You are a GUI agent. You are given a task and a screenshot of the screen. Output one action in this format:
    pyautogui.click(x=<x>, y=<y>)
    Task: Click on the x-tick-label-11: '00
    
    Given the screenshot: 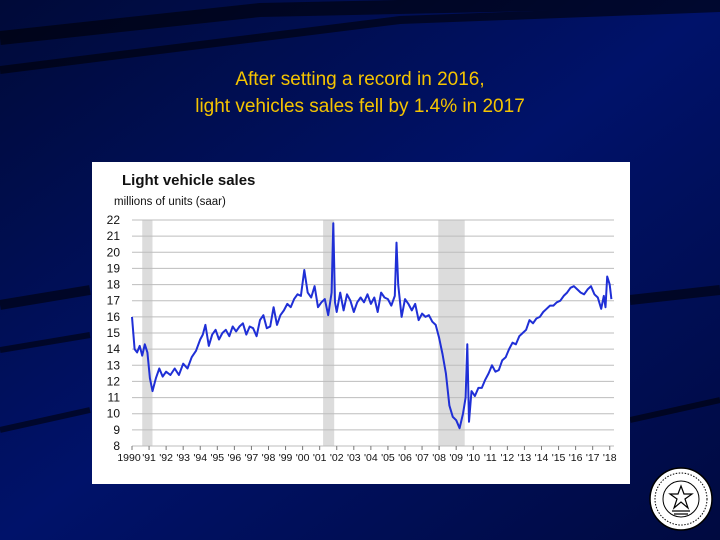 What is the action you would take?
    pyautogui.click(x=303, y=458)
    